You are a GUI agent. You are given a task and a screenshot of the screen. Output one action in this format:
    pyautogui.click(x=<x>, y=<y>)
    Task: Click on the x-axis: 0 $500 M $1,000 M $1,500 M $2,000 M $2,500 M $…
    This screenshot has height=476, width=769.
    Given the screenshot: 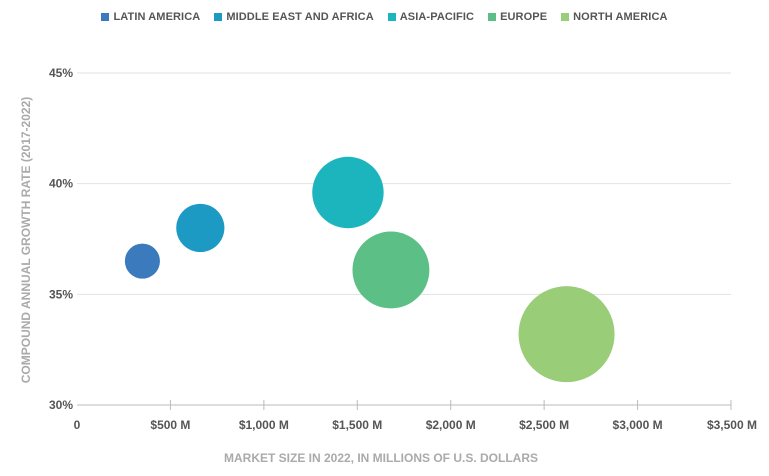 What is the action you would take?
    pyautogui.click(x=415, y=416)
    